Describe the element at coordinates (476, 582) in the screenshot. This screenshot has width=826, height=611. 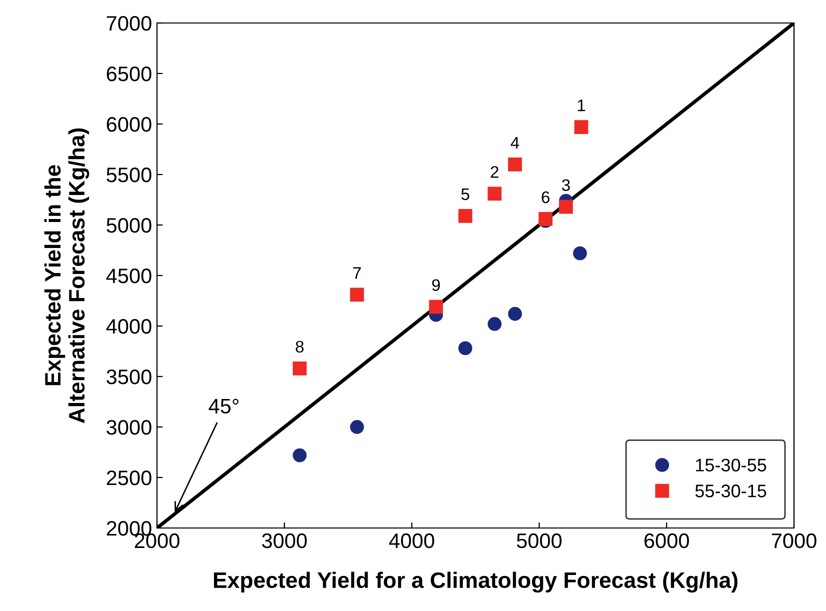
I see `x-axis-title: Expected Yield for a Climatology Forecast (Kg/ha)` at that location.